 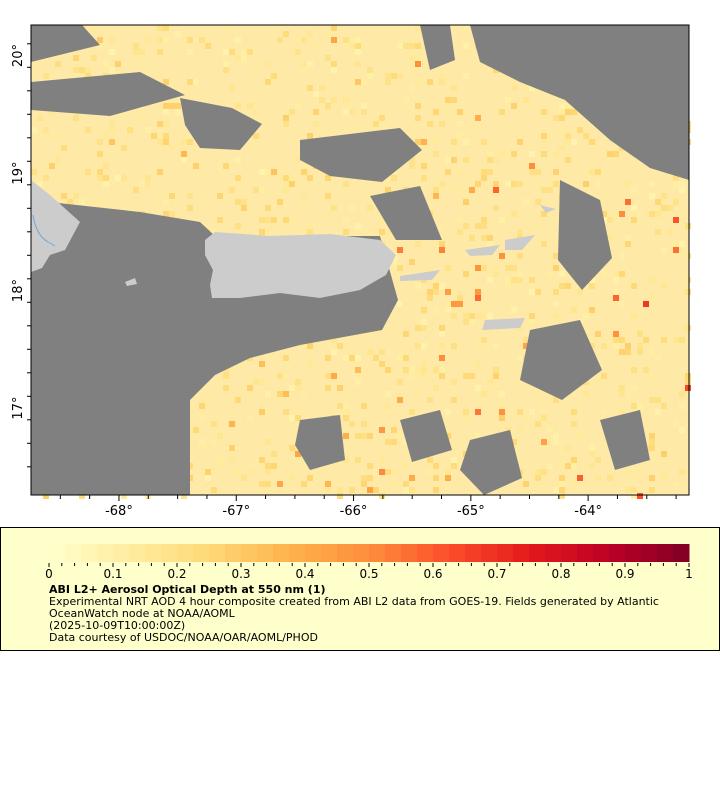 I want to click on colorbar-segment, so click(x=137, y=553).